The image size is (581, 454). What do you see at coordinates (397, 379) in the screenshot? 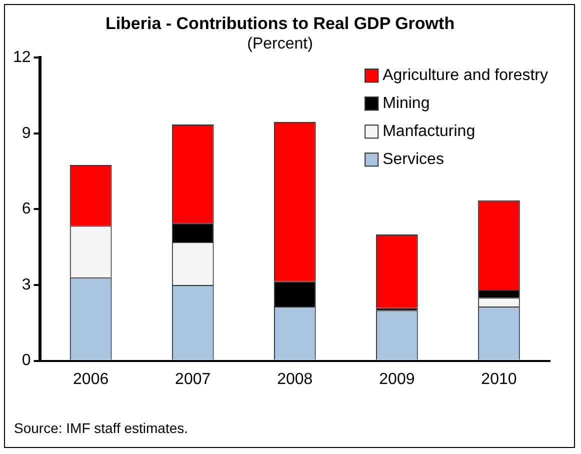
I see `x-tick-label: 2009` at bounding box center [397, 379].